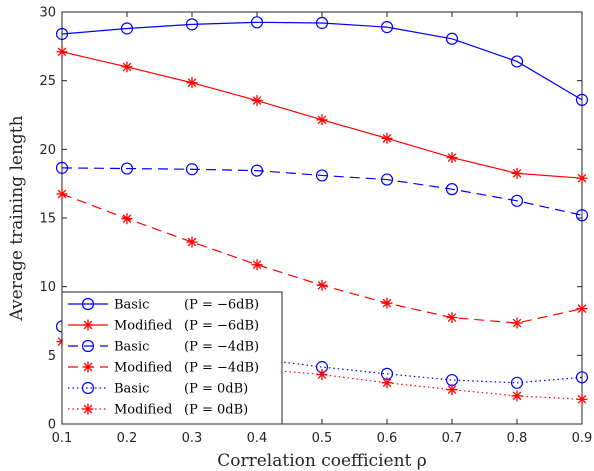 This screenshot has width=594, height=471. I want to click on legend-item: Modified (P = −6dB), so click(163, 326).